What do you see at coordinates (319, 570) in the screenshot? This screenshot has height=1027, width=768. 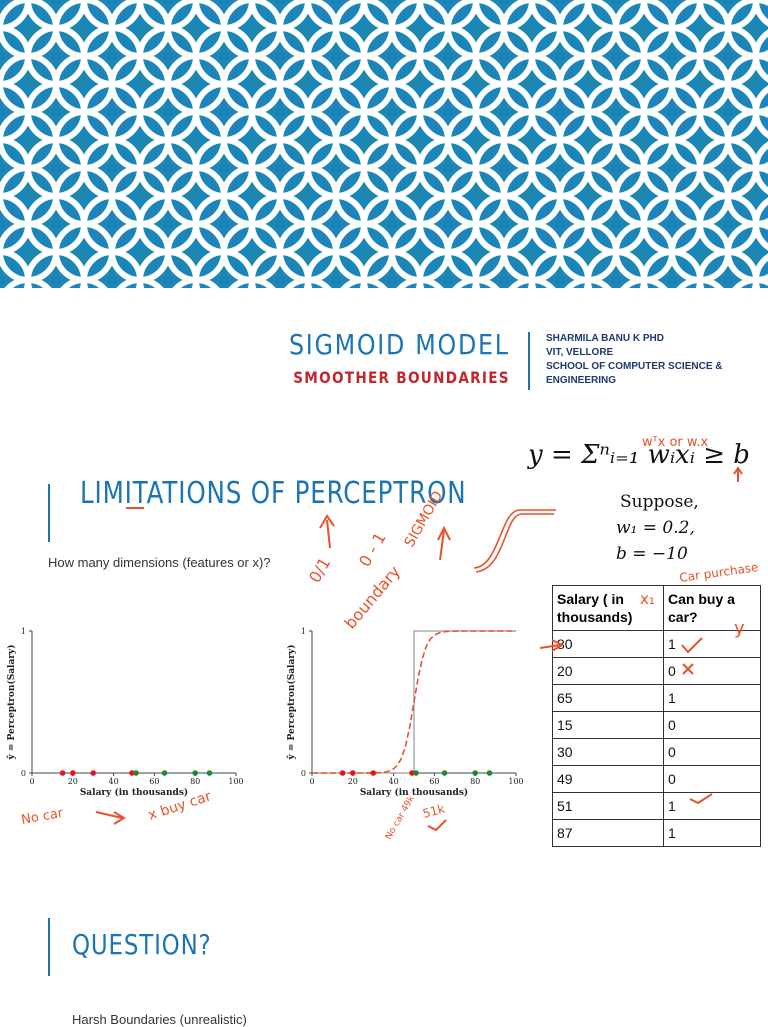 I see `annotation-zero-one-a: 0/1` at bounding box center [319, 570].